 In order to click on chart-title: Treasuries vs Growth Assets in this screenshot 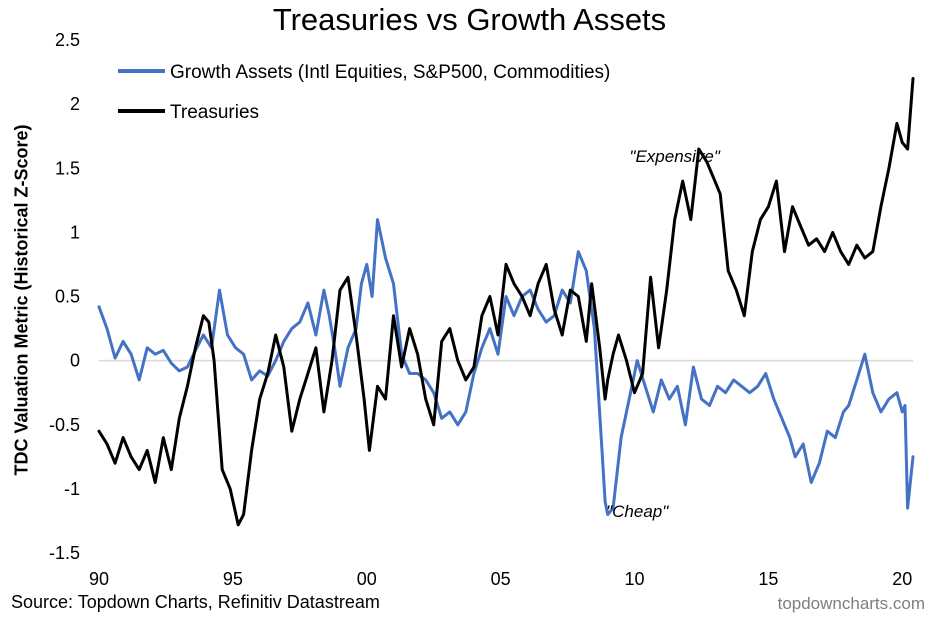, I will do `click(469, 19)`.